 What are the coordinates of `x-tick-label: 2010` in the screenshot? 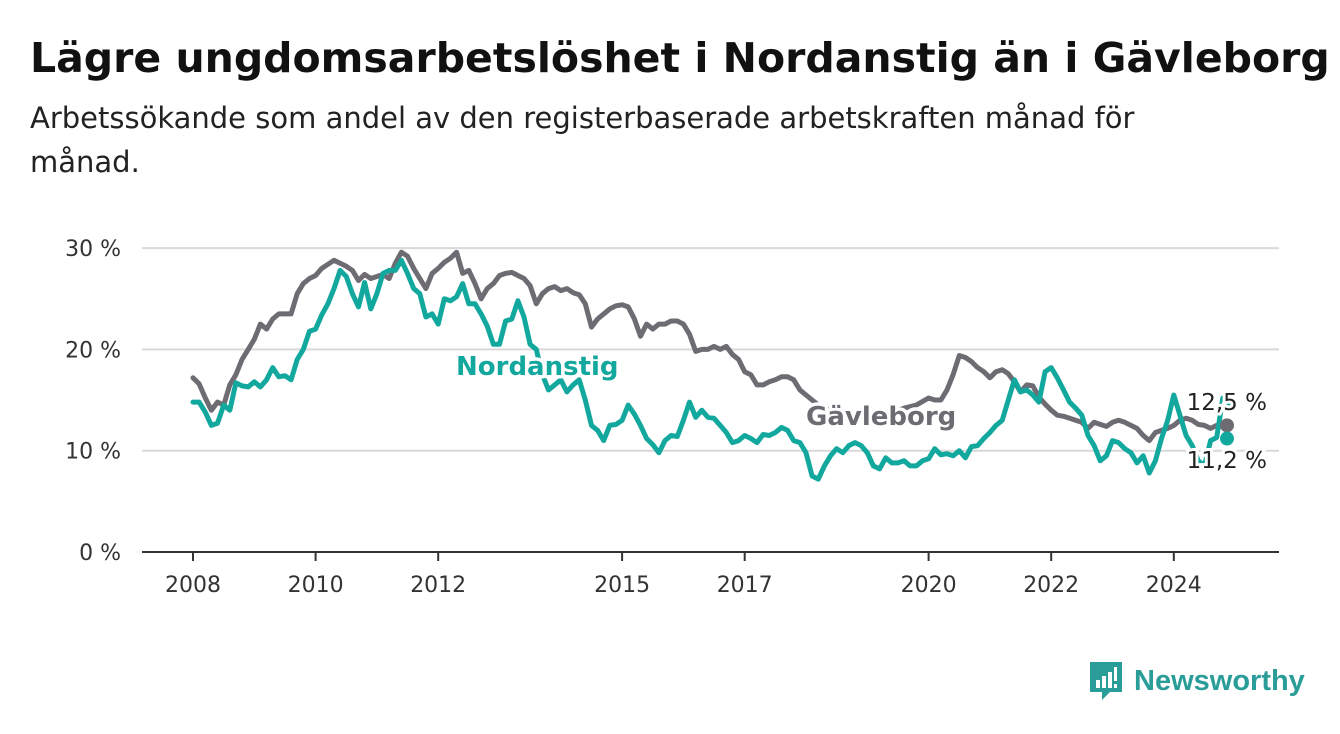 It's located at (316, 585).